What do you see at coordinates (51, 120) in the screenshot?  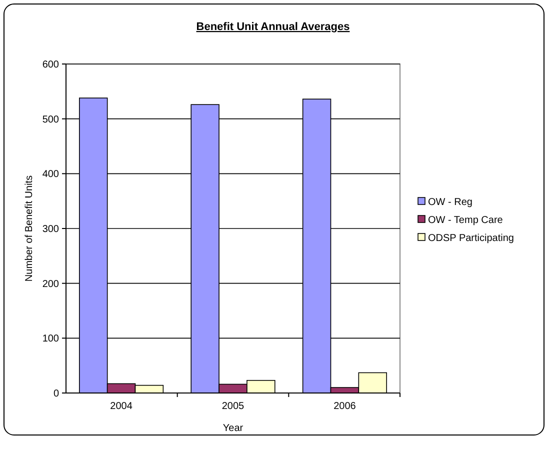 I see `y-tick-label: 500` at bounding box center [51, 120].